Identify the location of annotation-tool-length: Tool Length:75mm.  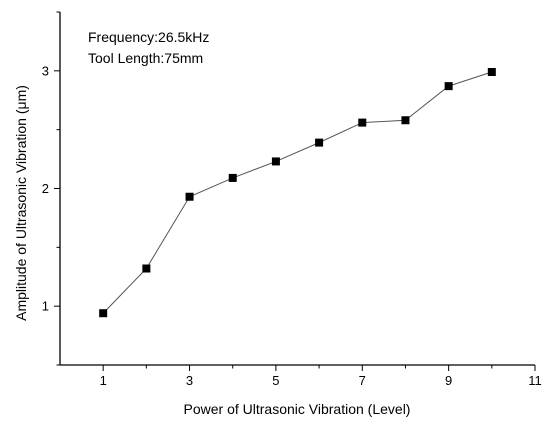
(145, 58).